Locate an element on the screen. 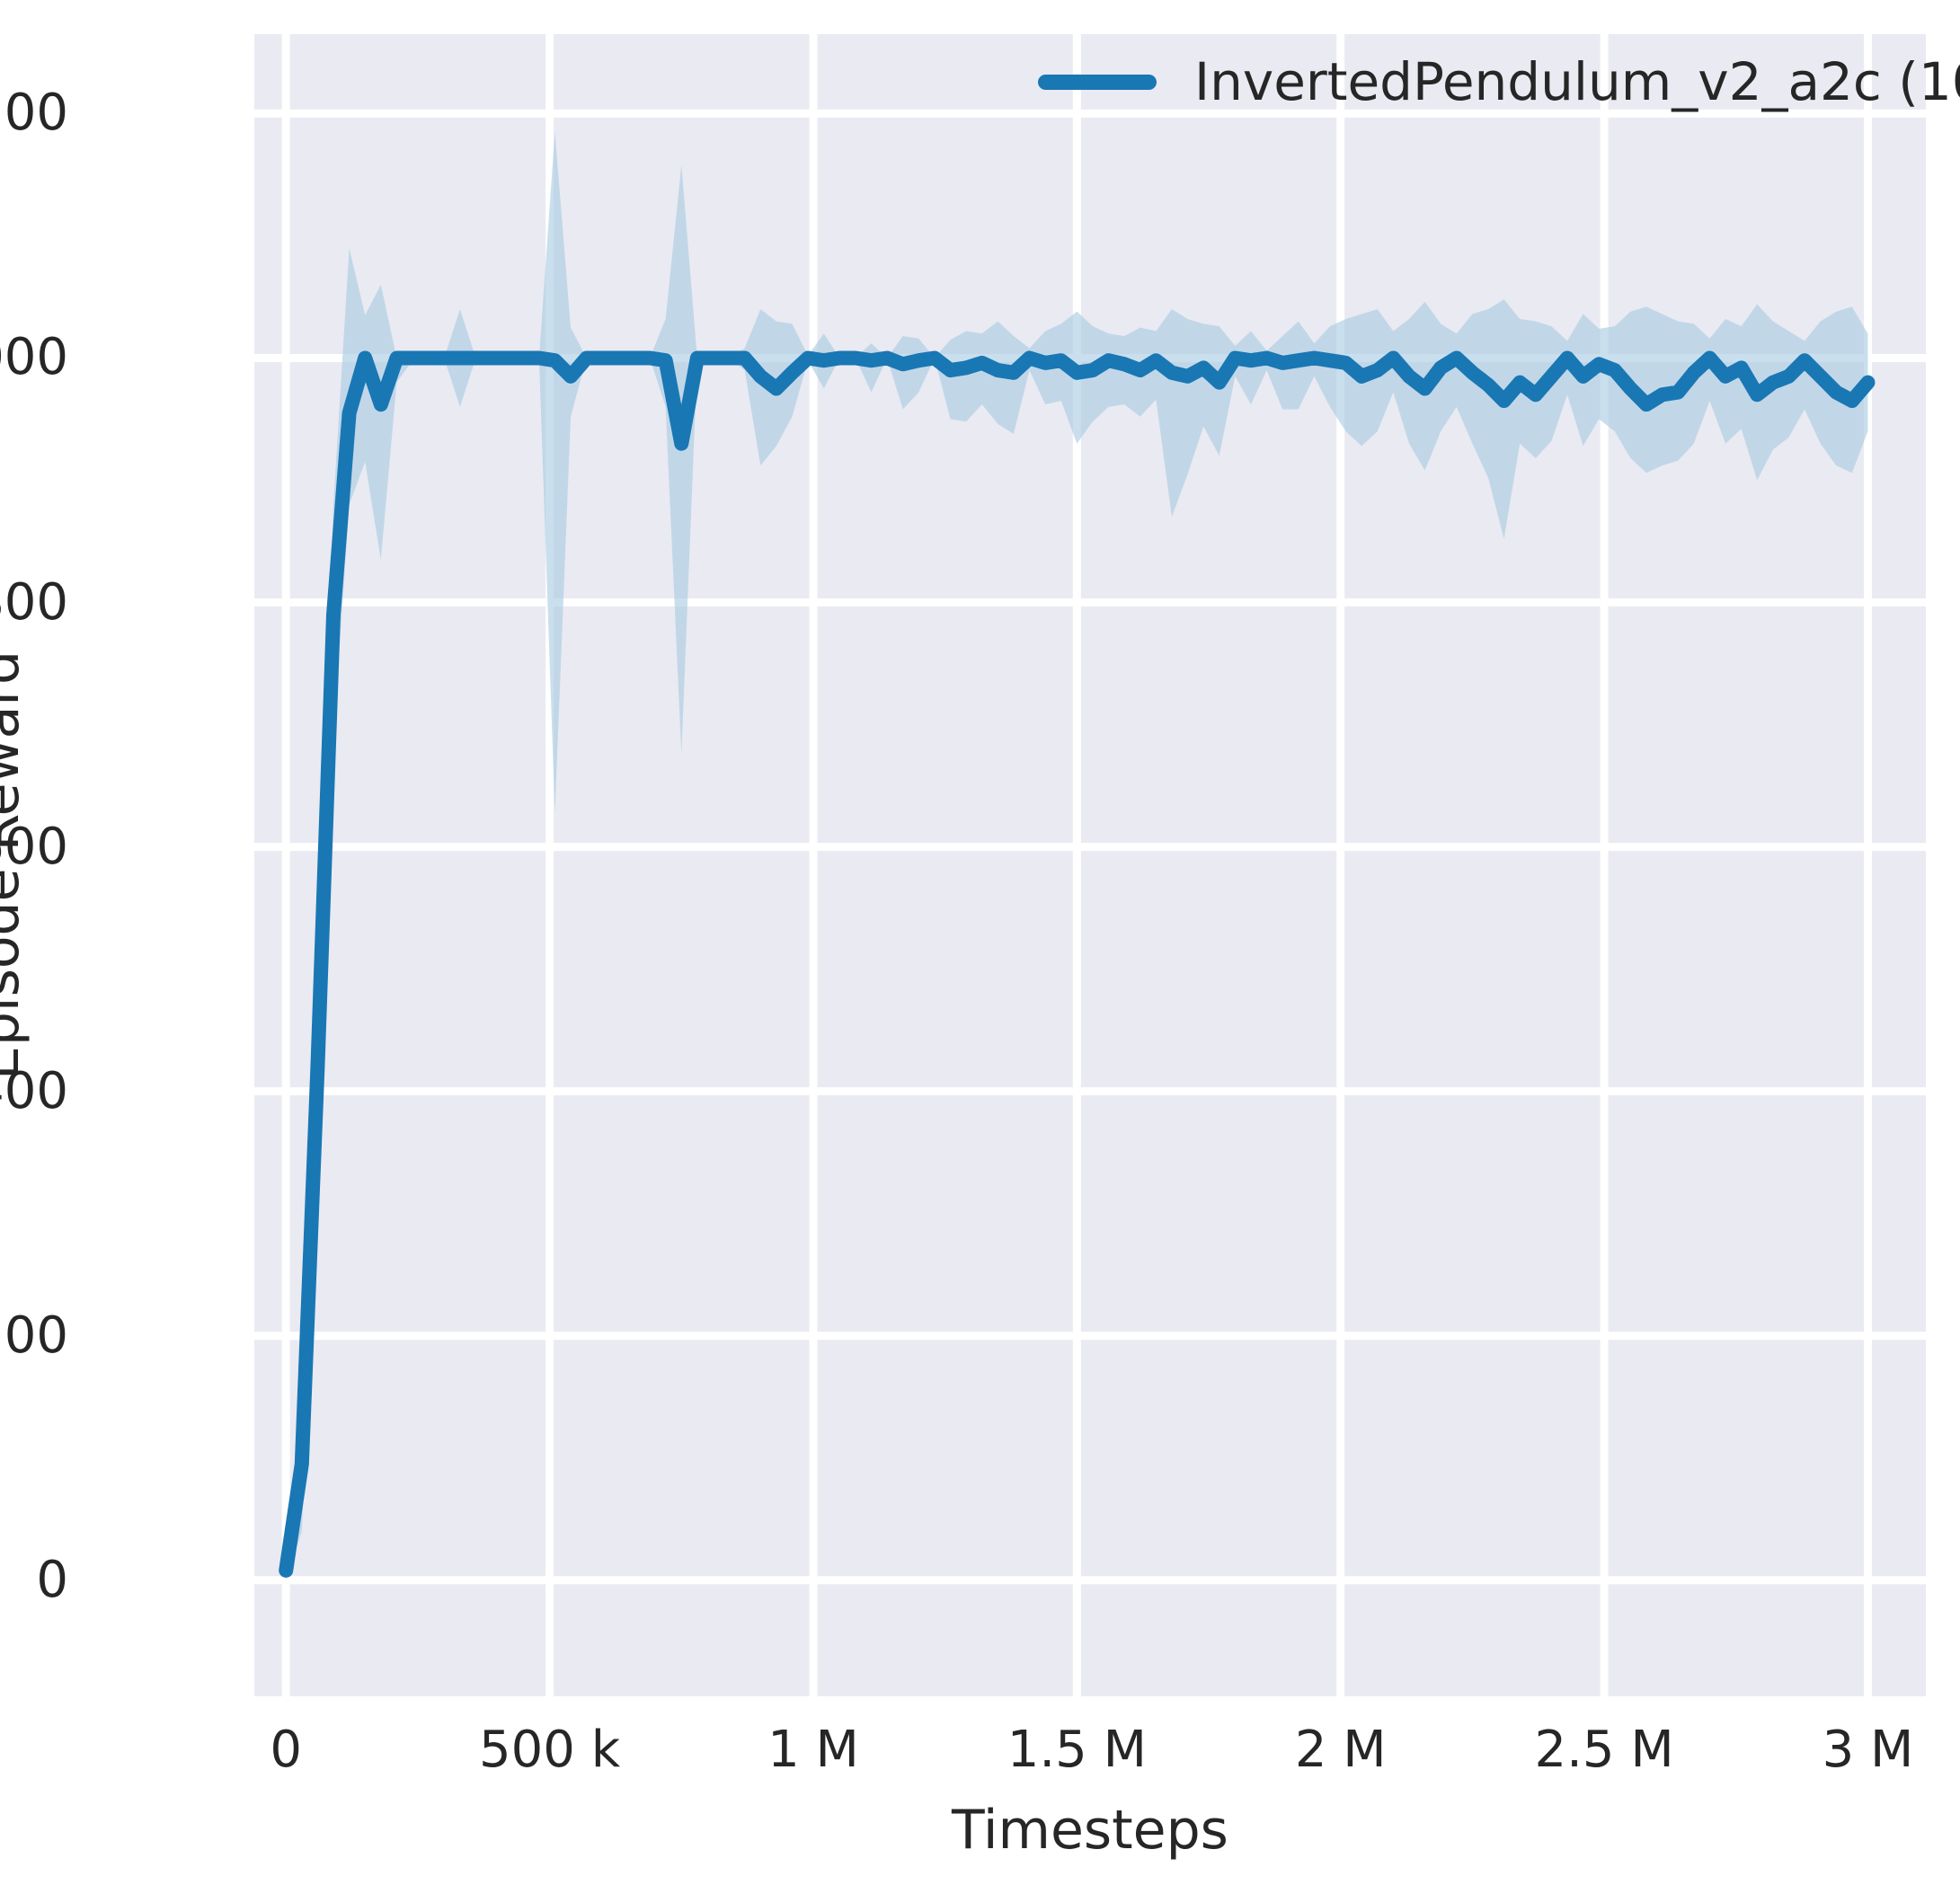 The image size is (1960, 1885). legend-entry-label: InvertedPendulum_v2_a2c (10) is located at coordinates (1577, 81).